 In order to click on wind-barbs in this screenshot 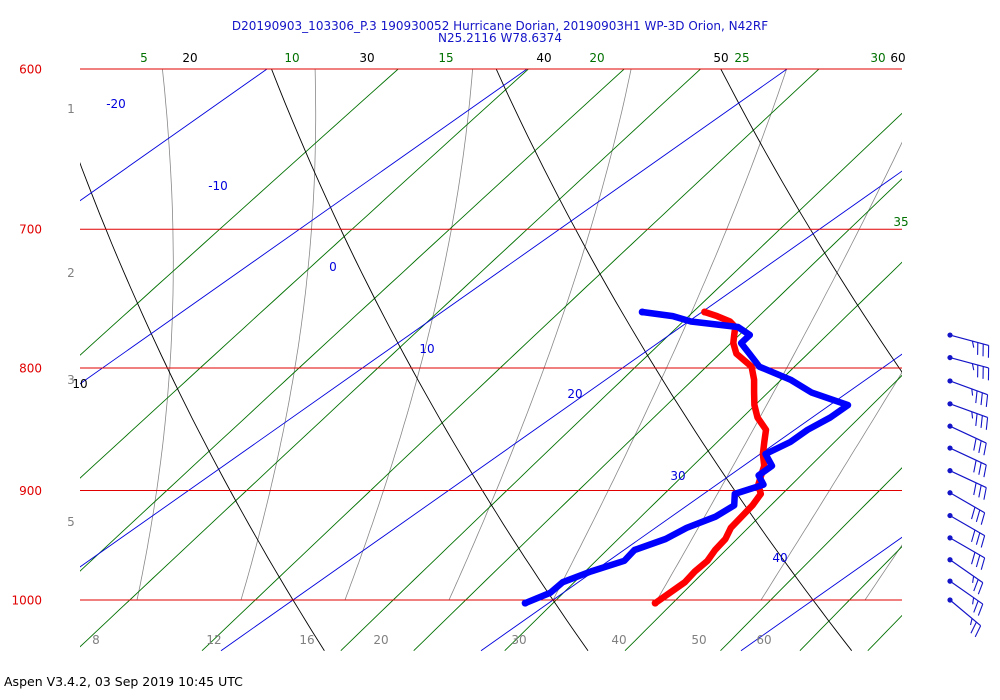, I will do `click(968, 485)`.